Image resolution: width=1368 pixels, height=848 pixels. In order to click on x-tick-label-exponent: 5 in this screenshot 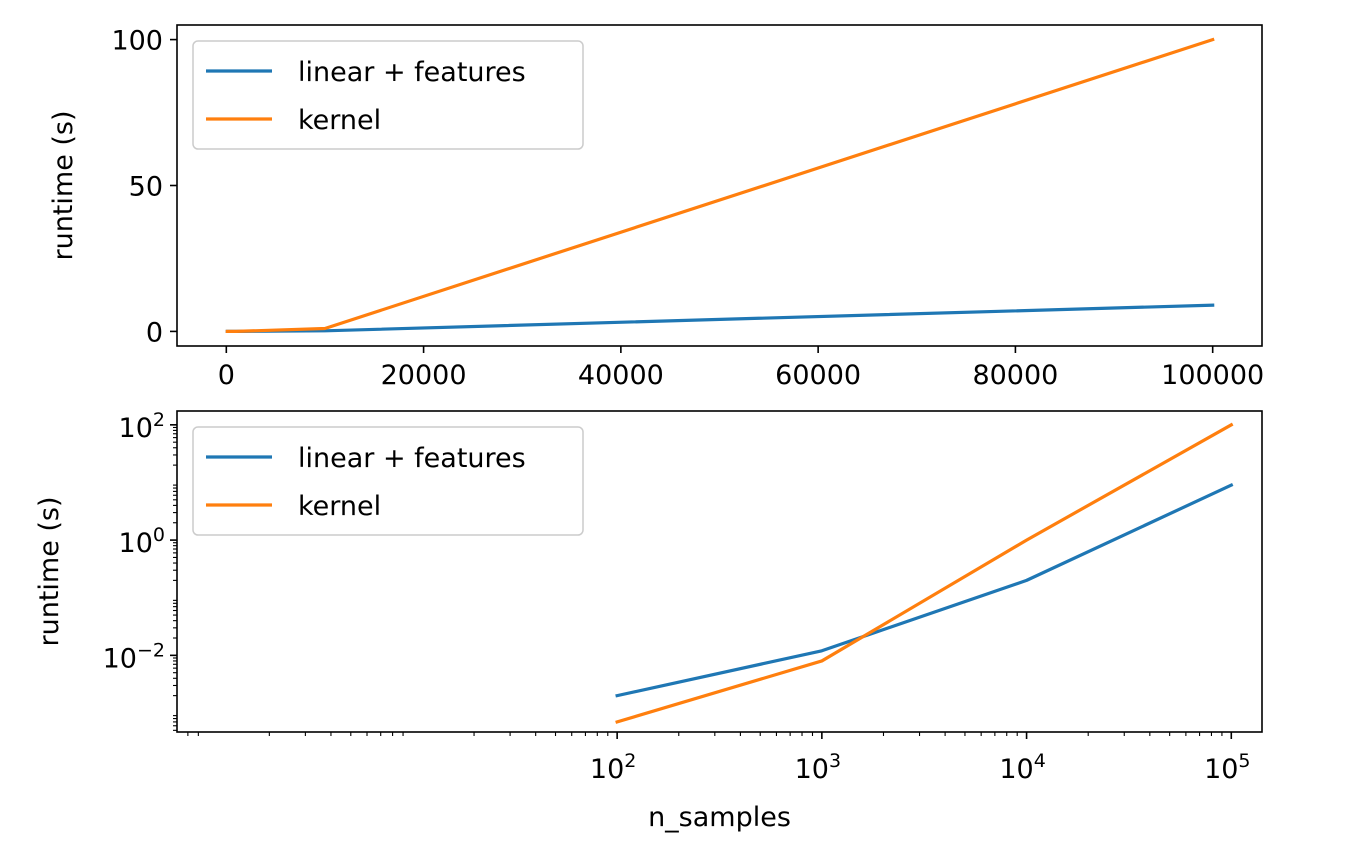, I will do `click(1244, 761)`.